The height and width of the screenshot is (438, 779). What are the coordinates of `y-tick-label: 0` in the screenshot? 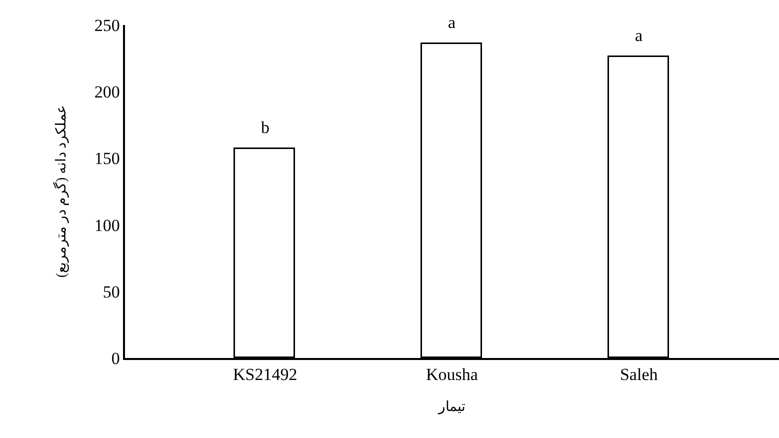 It's located at (115, 358).